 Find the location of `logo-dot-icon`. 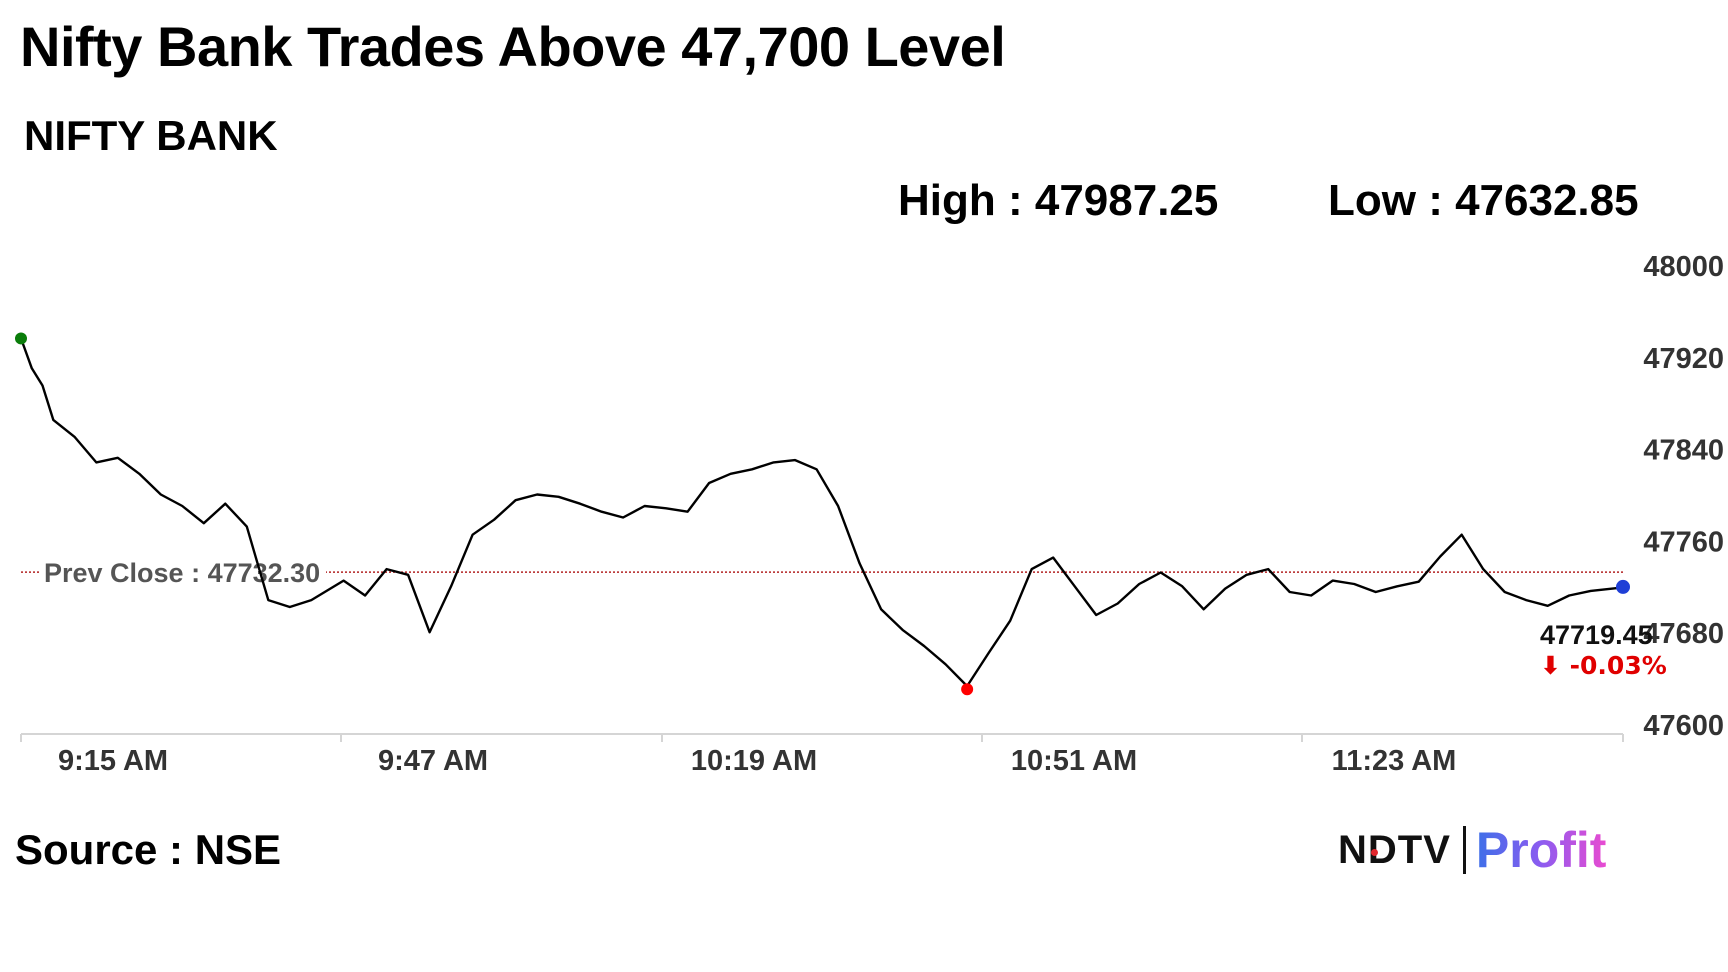

logo-dot-icon is located at coordinates (1374, 852).